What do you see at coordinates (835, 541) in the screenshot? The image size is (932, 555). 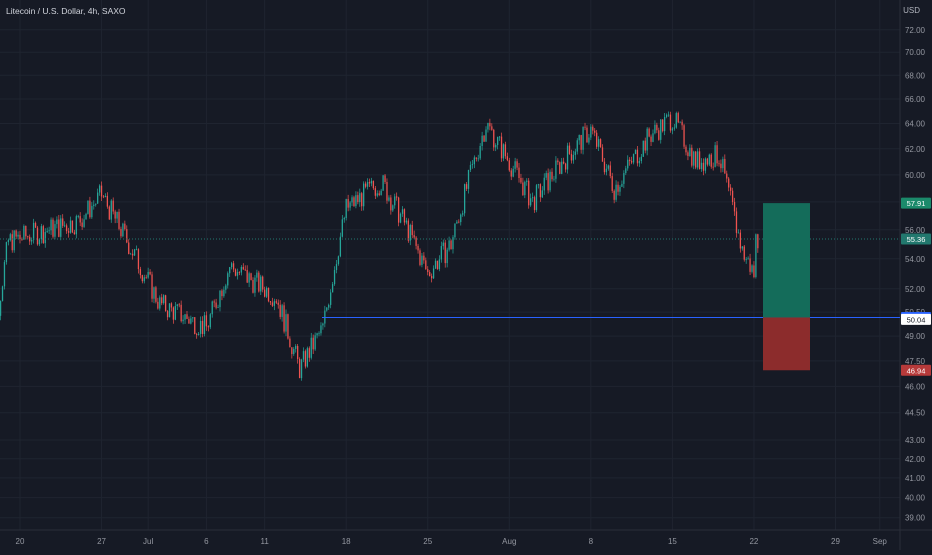 I see `x-tick-label: 29` at bounding box center [835, 541].